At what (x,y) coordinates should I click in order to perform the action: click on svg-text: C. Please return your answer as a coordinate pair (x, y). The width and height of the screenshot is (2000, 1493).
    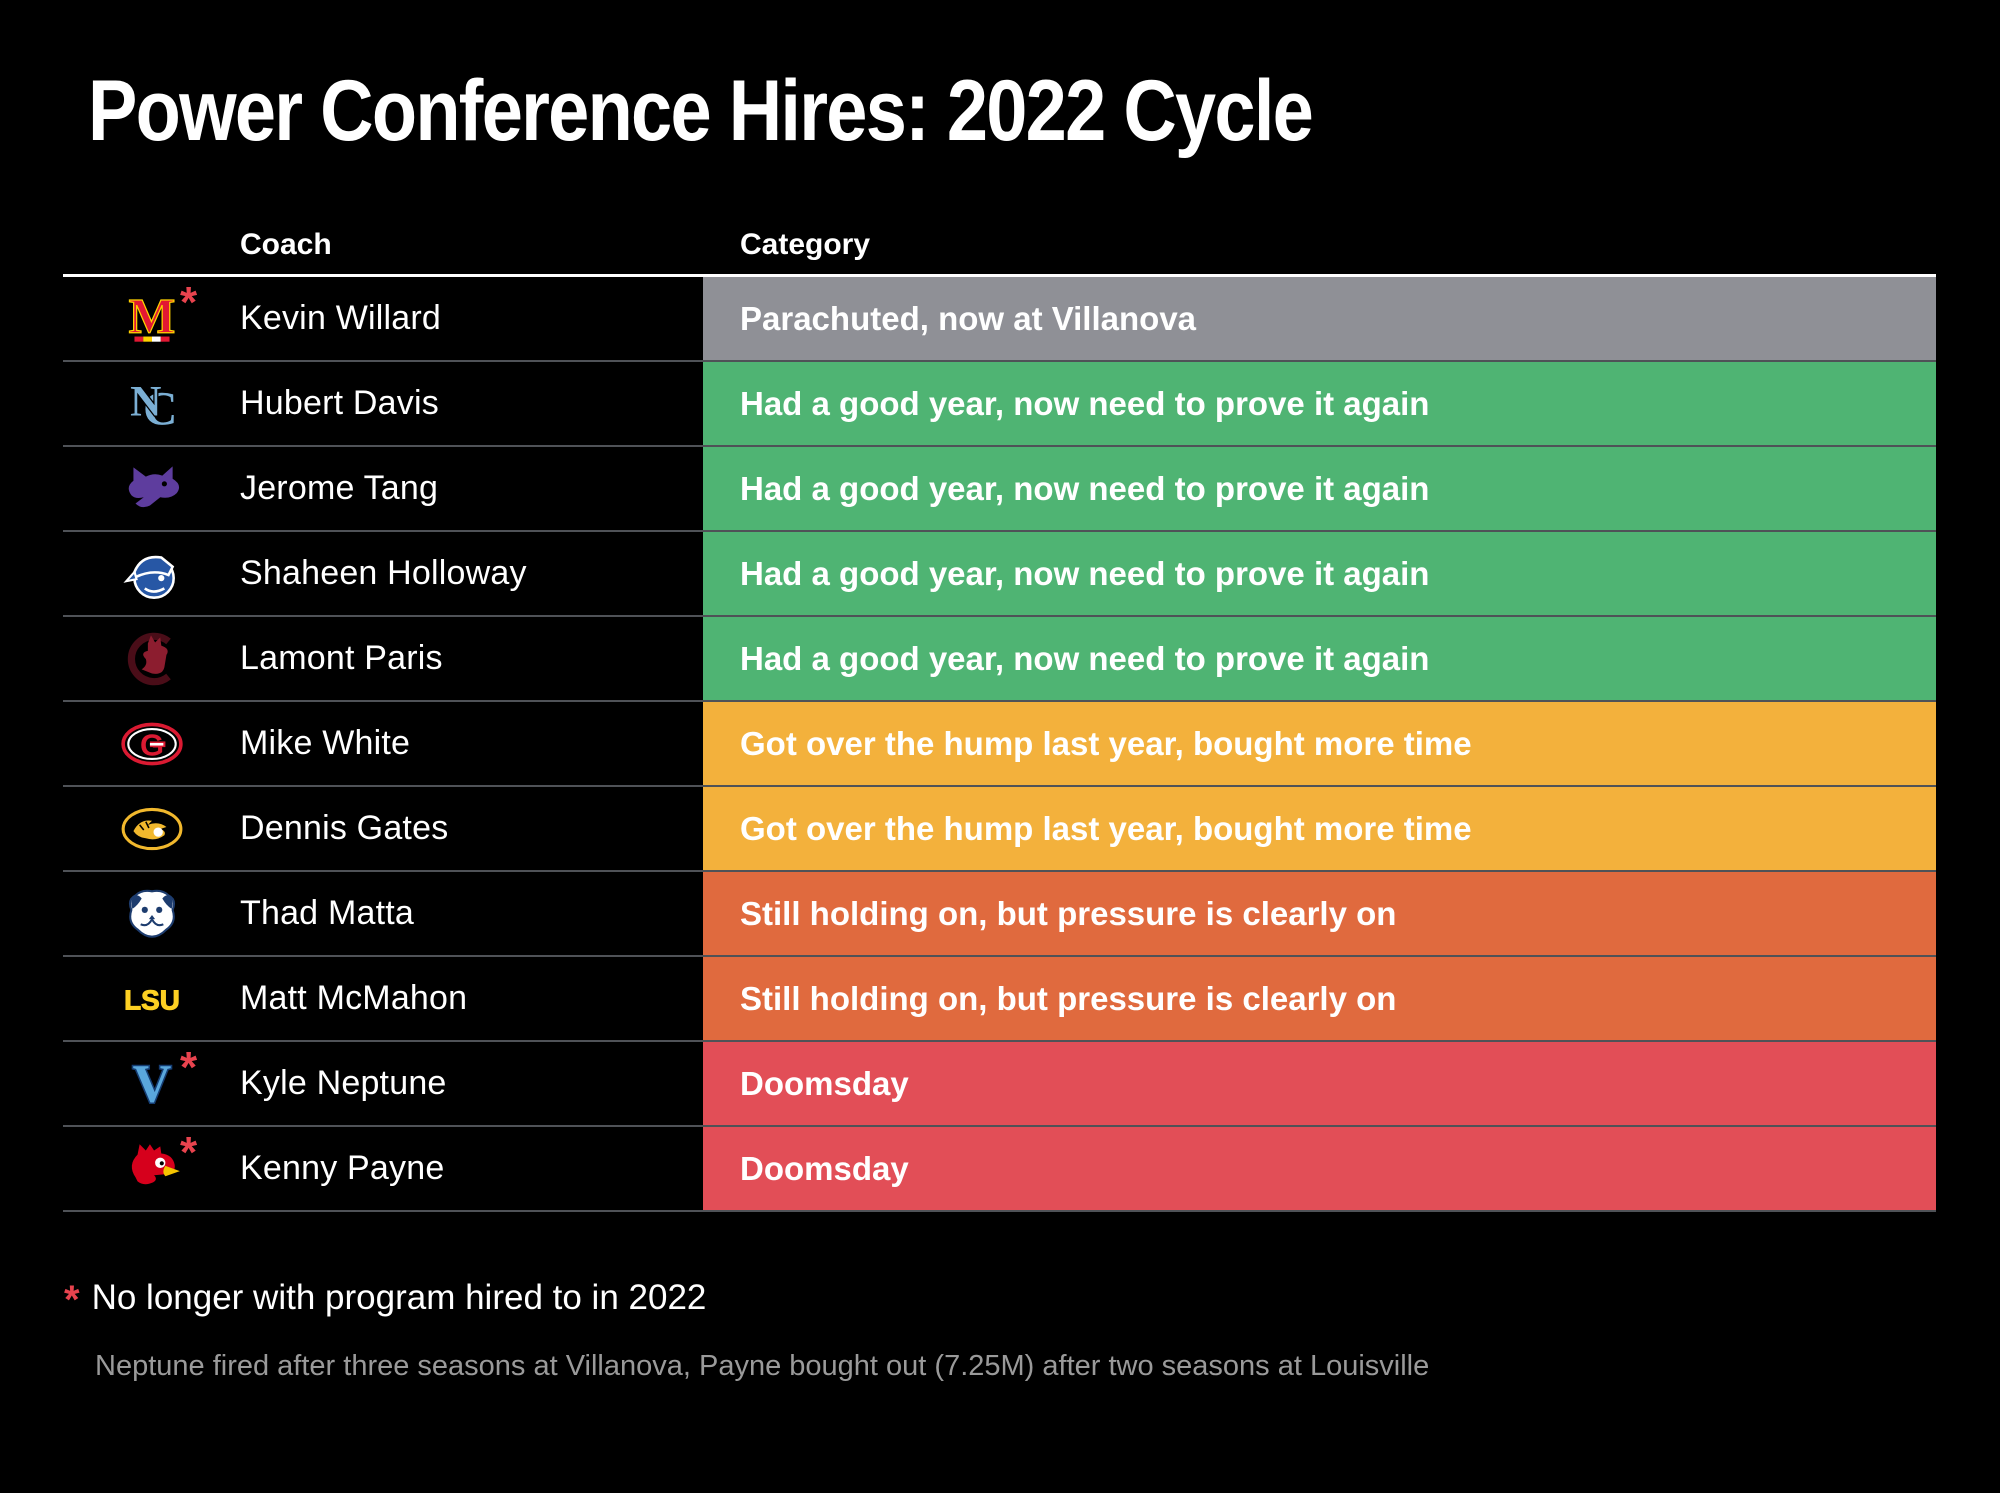
    Looking at the image, I should click on (160, 409).